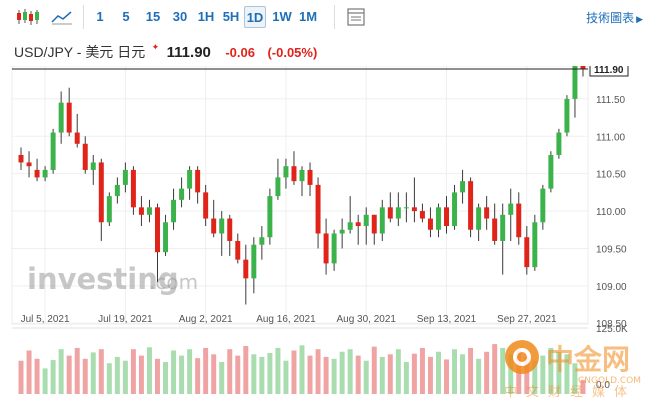 Image resolution: width=657 pixels, height=406 pixels. What do you see at coordinates (206, 16) in the screenshot?
I see `timeframe-1h: 1H` at bounding box center [206, 16].